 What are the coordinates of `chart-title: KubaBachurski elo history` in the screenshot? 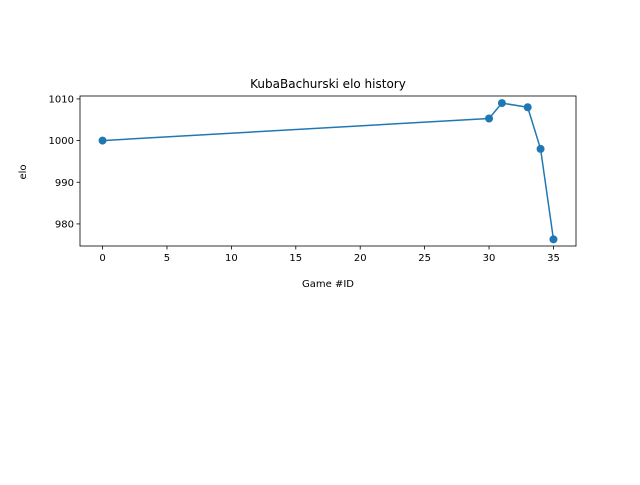 It's located at (328, 84).